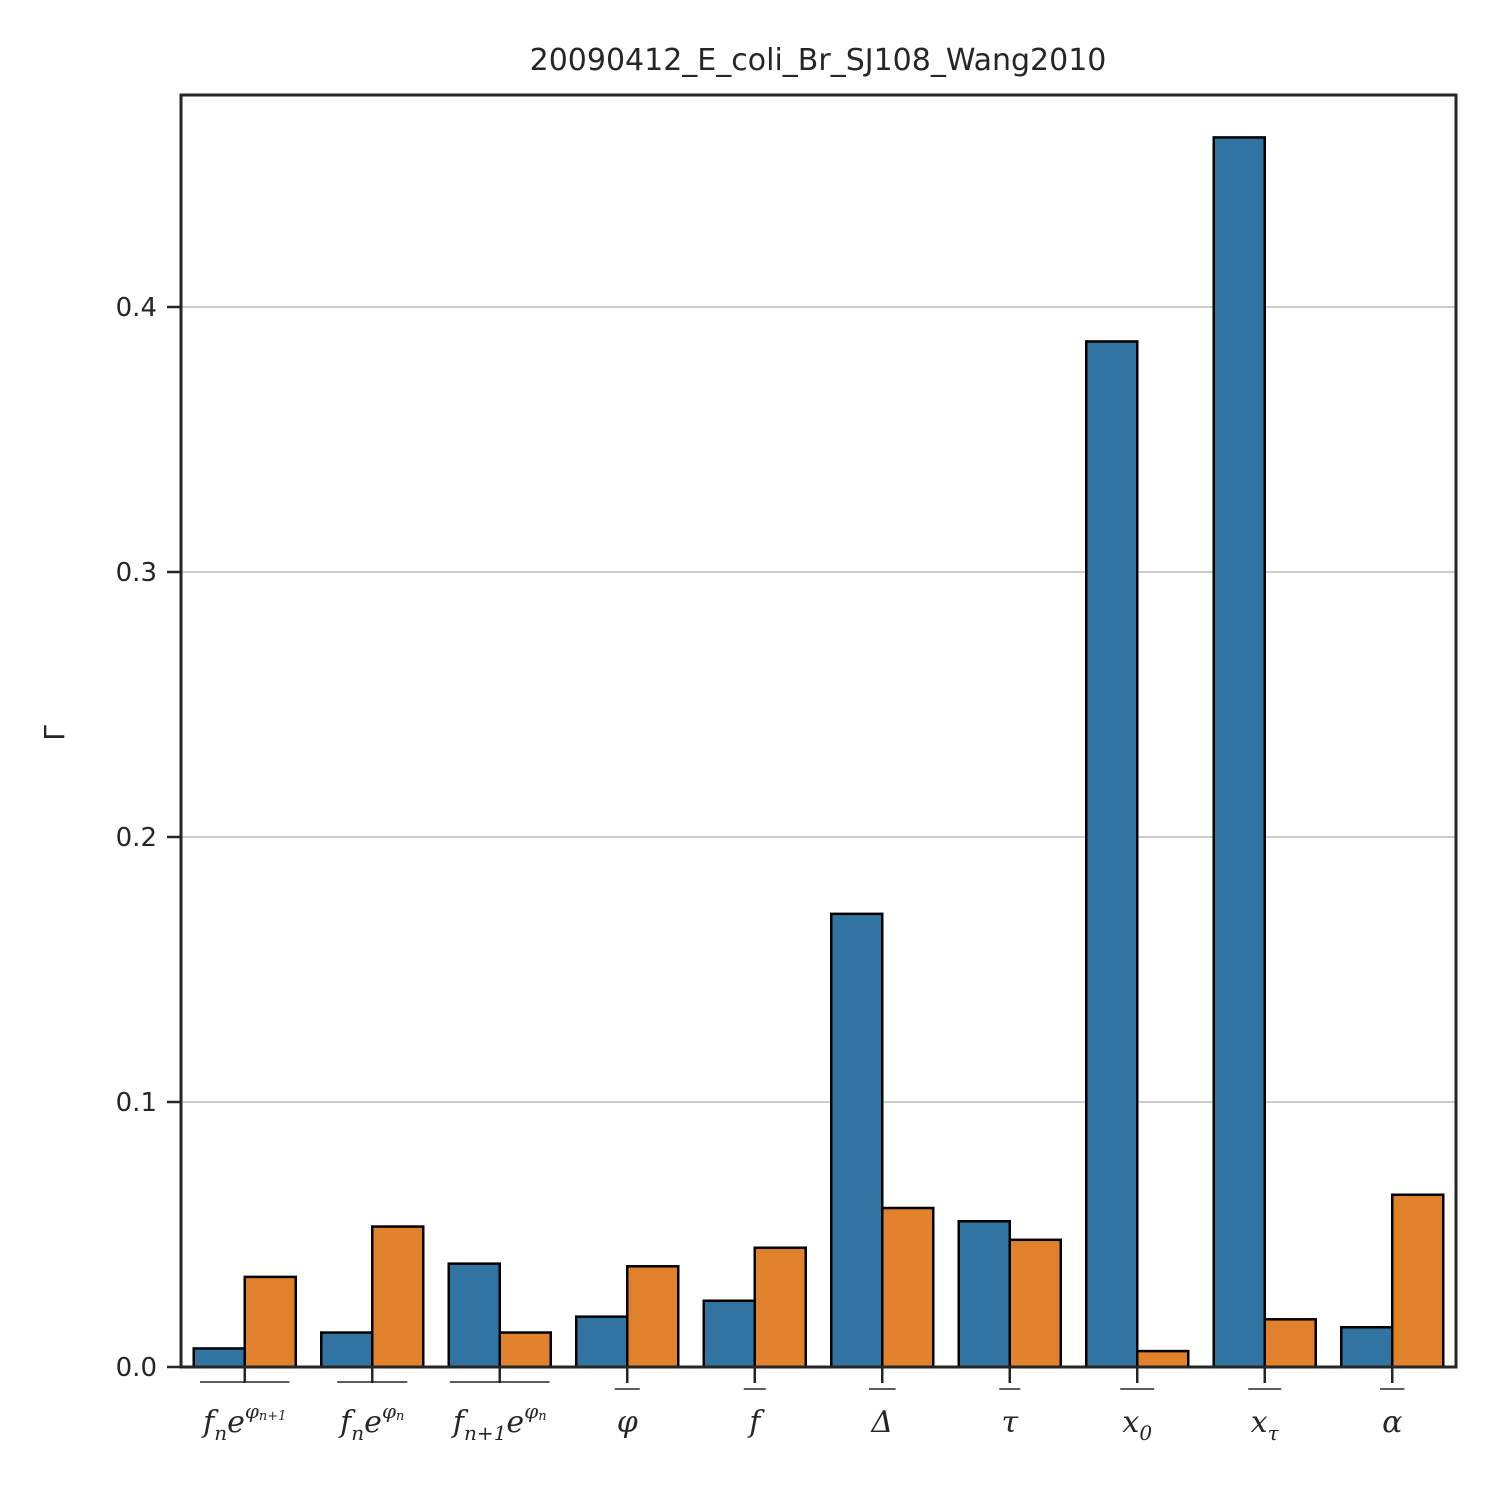  Describe the element at coordinates (371, 1422) in the screenshot. I see `x-tick-label-1: fneφn` at that location.